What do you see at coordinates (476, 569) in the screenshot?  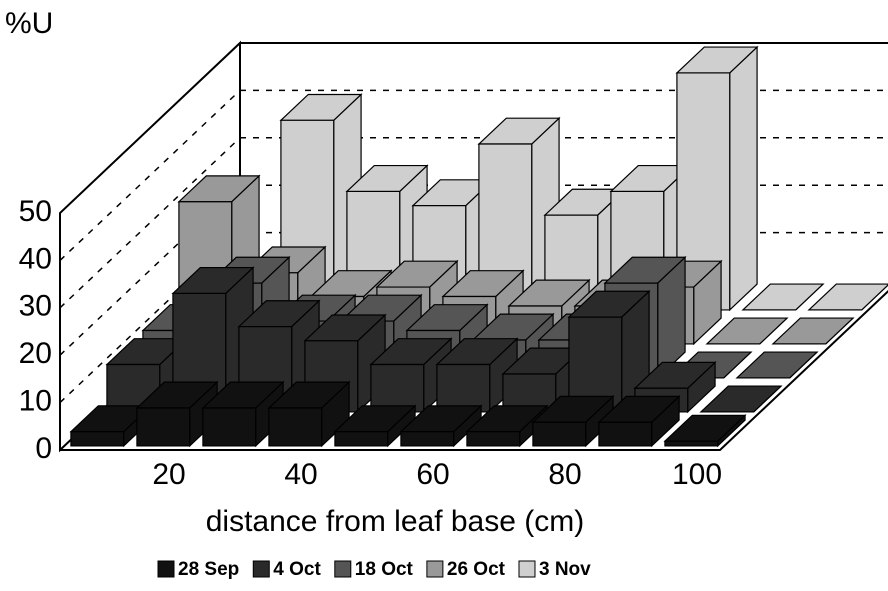 I see `legend-label: 26 Oct` at bounding box center [476, 569].